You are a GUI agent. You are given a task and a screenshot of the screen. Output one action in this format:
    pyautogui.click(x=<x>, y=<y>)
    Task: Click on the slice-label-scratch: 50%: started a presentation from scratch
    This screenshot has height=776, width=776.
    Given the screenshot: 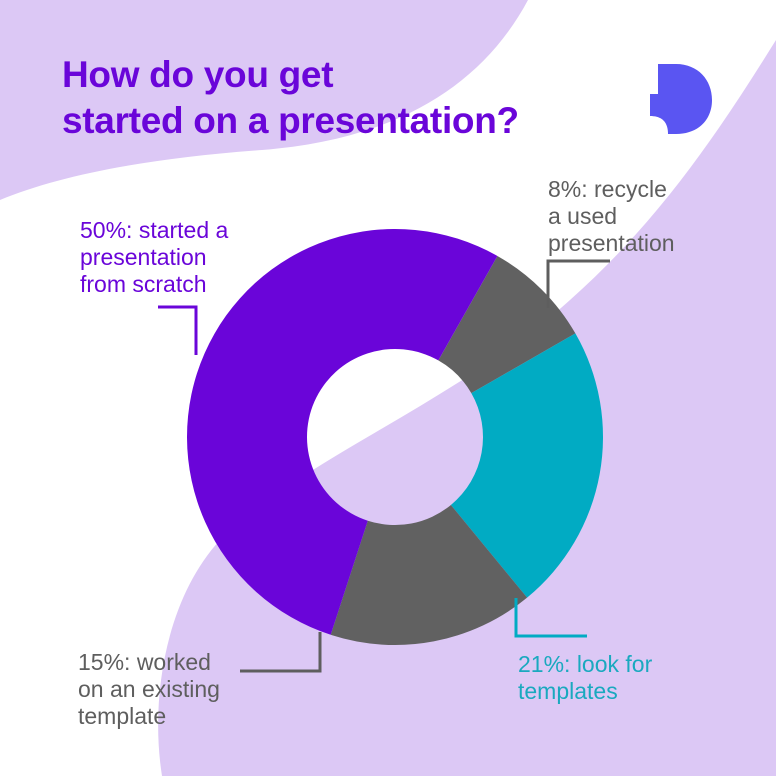 What is the action you would take?
    pyautogui.click(x=154, y=257)
    